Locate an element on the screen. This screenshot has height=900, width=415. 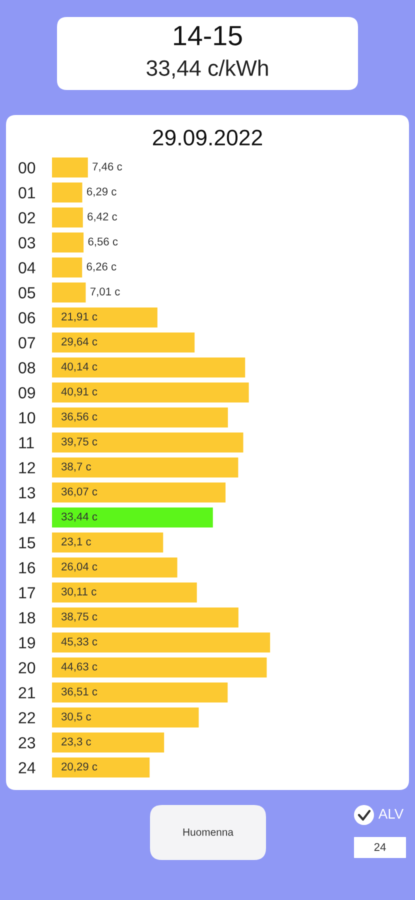
data-label: 44,63 c is located at coordinates (79, 667).